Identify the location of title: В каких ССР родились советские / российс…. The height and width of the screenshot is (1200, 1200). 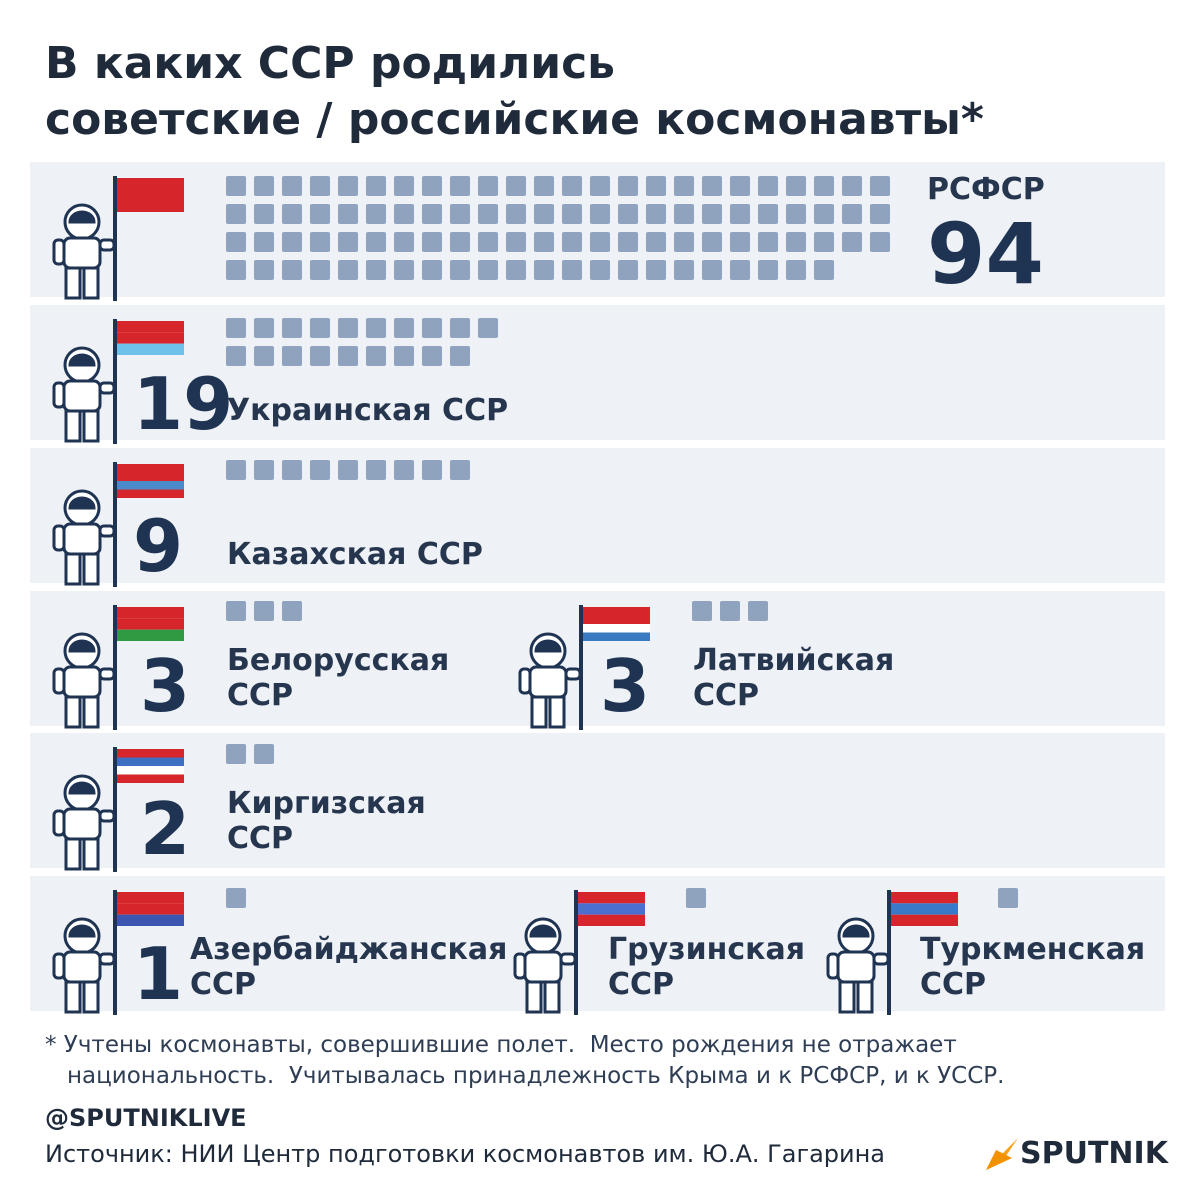
(514, 92).